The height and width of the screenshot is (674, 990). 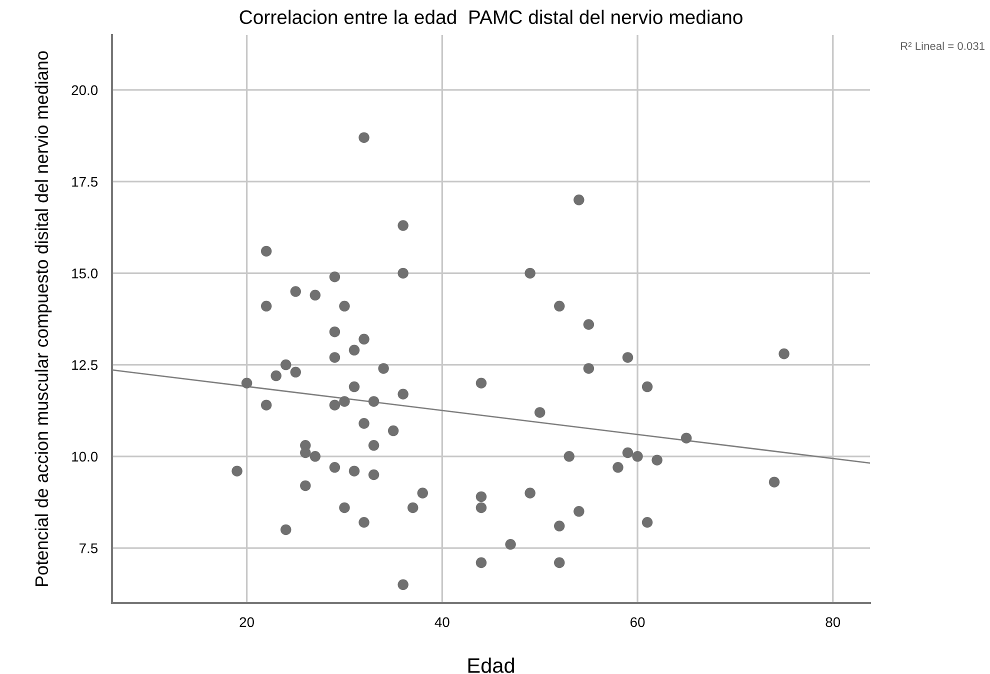 What do you see at coordinates (247, 622) in the screenshot?
I see `x-tick-label: 20` at bounding box center [247, 622].